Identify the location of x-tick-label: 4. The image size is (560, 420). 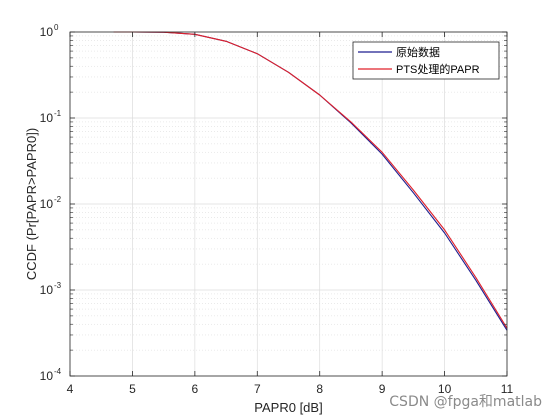
(70, 389).